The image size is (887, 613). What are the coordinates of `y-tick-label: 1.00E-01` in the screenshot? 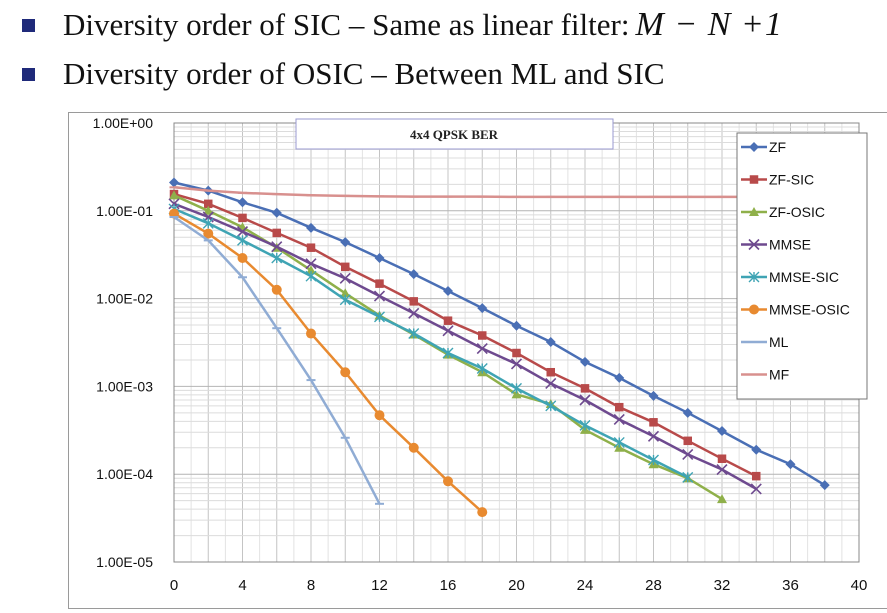 It's located at (124, 211).